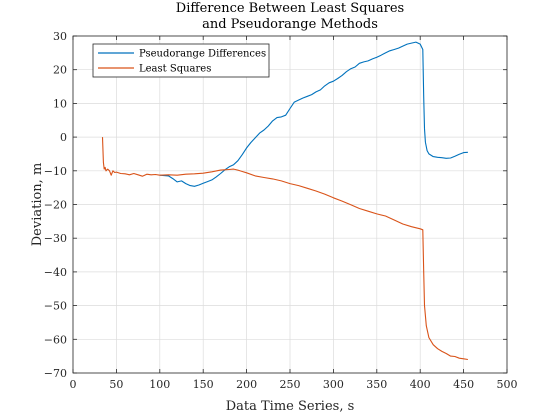 The width and height of the screenshot is (560, 420). What do you see at coordinates (463, 384) in the screenshot?
I see `x-tick-label: 450` at bounding box center [463, 384].